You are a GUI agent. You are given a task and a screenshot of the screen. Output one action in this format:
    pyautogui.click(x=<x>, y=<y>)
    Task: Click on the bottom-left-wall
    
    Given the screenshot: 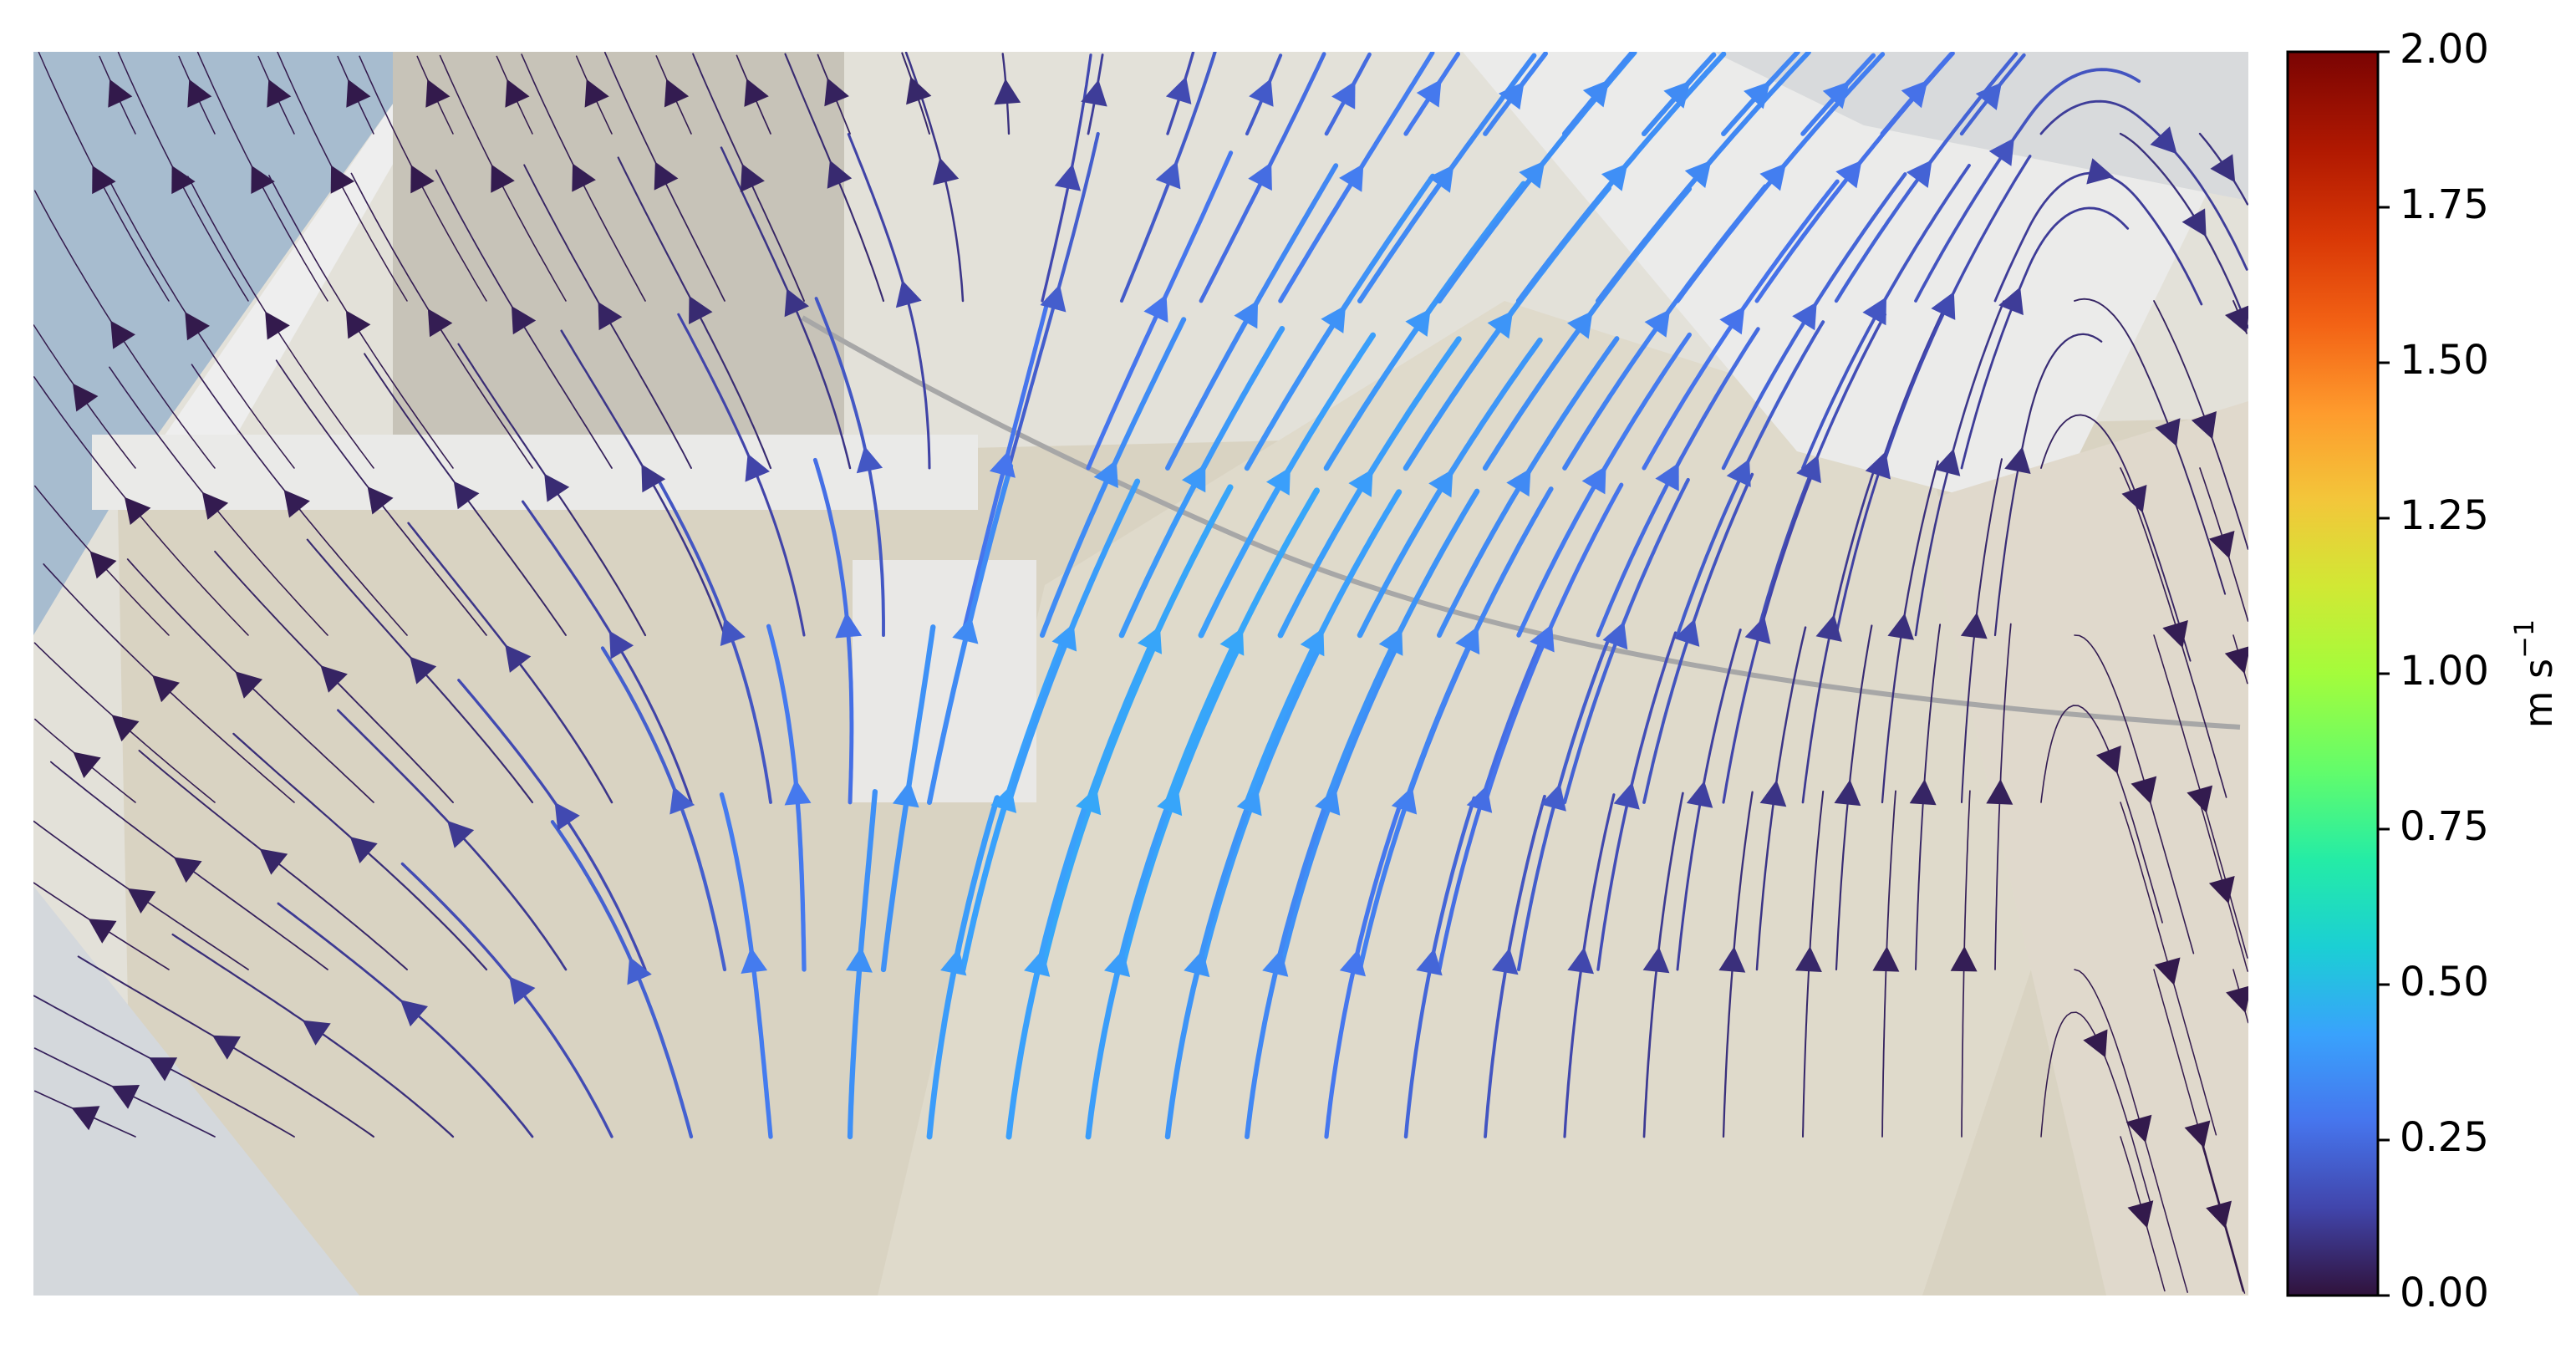 What is the action you would take?
    pyautogui.click(x=196, y=1091)
    